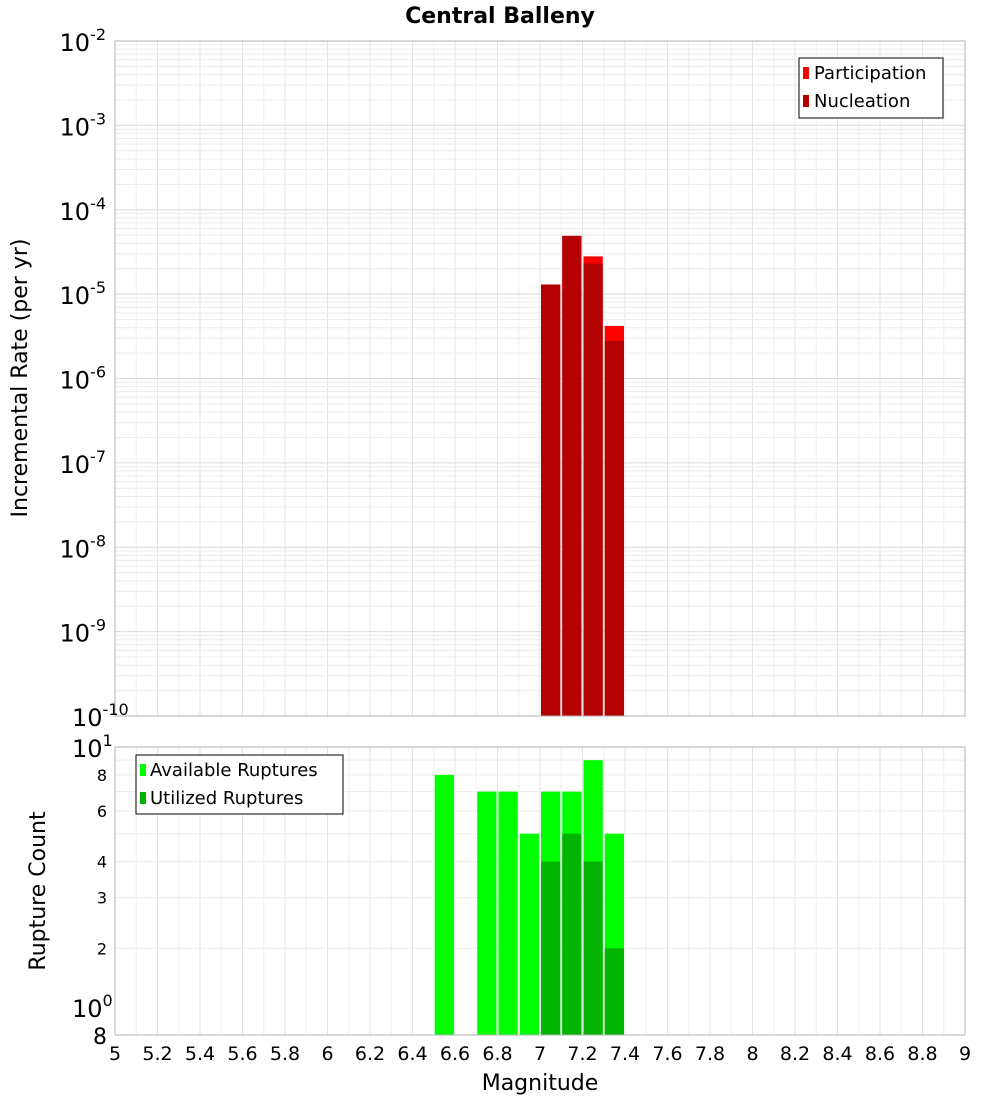 The width and height of the screenshot is (1000, 1100). Describe the element at coordinates (92, 1007) in the screenshot. I see `y-tick-label-bottom-major: 10⁰` at that location.